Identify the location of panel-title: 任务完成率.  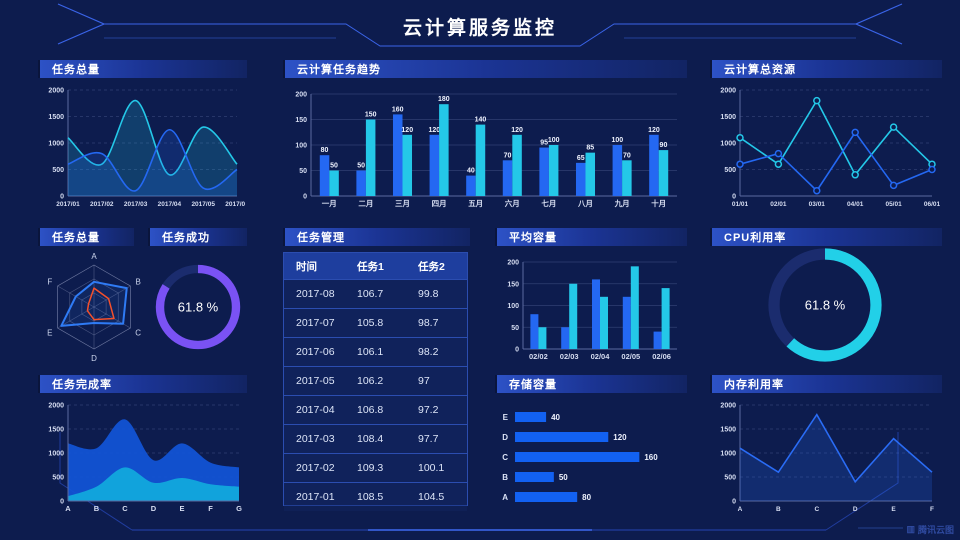
(82, 385).